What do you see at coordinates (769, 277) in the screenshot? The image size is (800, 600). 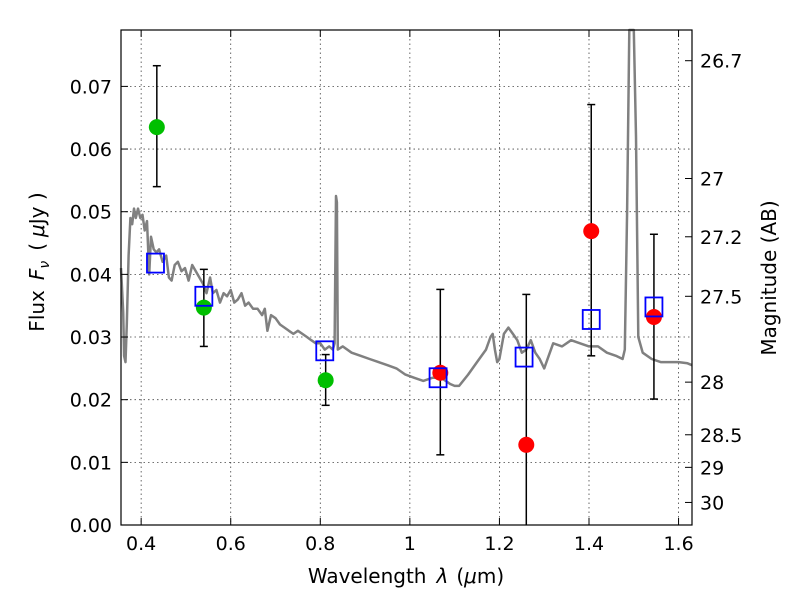 I see `y2-axis-title: Magnitude (AB)` at bounding box center [769, 277].